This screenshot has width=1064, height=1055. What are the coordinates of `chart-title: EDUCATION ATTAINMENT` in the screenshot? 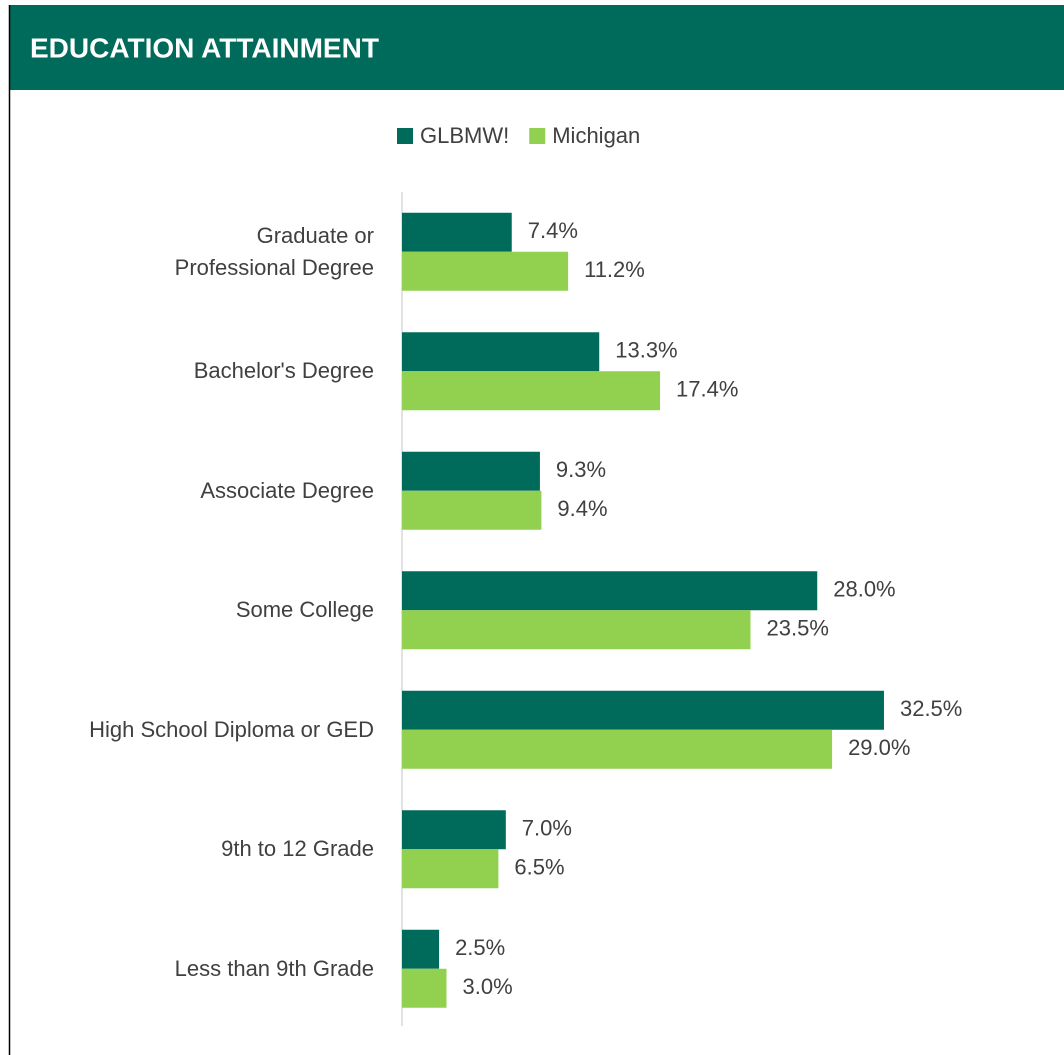 It's located at (204, 47).